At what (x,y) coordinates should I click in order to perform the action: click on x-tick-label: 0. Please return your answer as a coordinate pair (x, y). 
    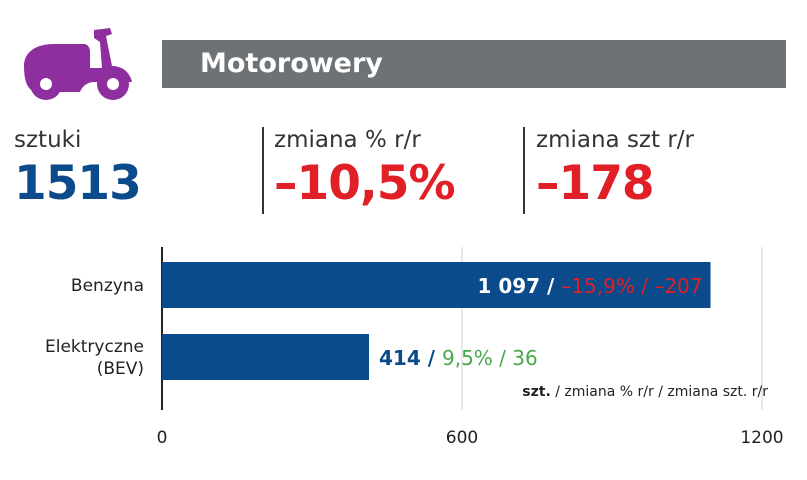
    Looking at the image, I should click on (162, 438).